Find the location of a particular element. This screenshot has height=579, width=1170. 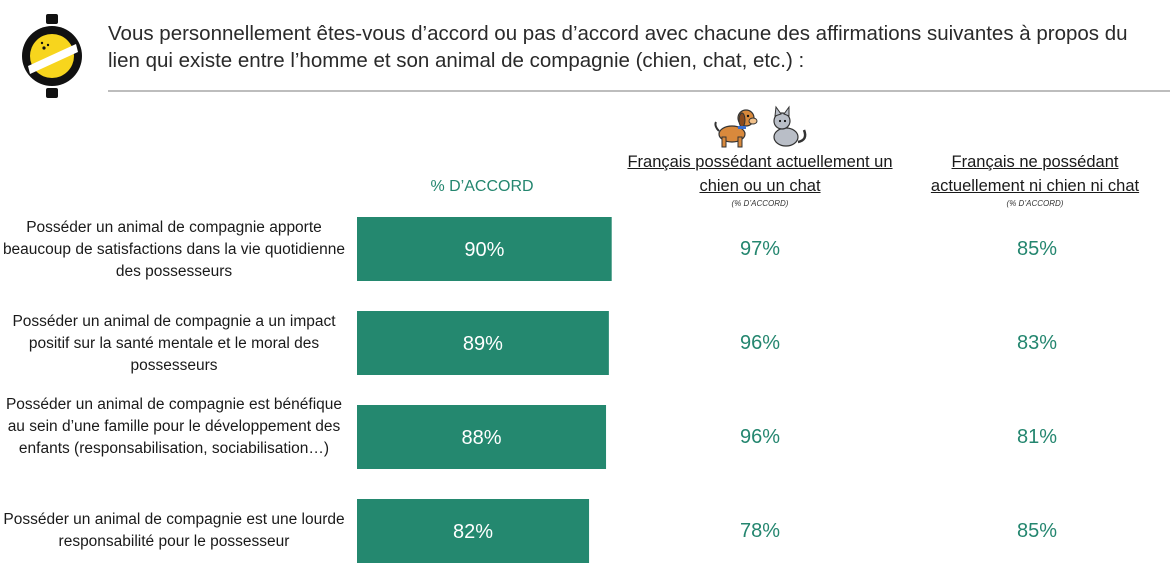

dog-icon is located at coordinates (736, 128).